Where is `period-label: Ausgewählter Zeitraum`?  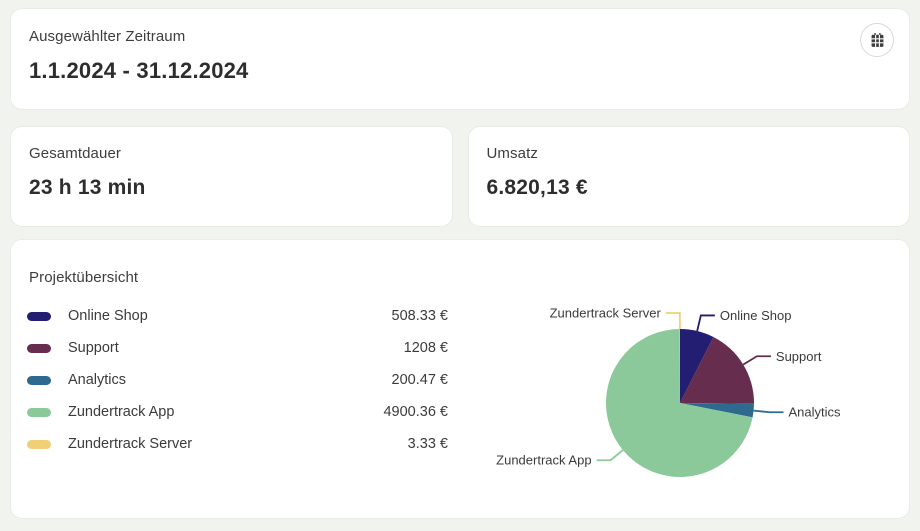
period-label: Ausgewählter Zeitraum is located at coordinates (107, 36).